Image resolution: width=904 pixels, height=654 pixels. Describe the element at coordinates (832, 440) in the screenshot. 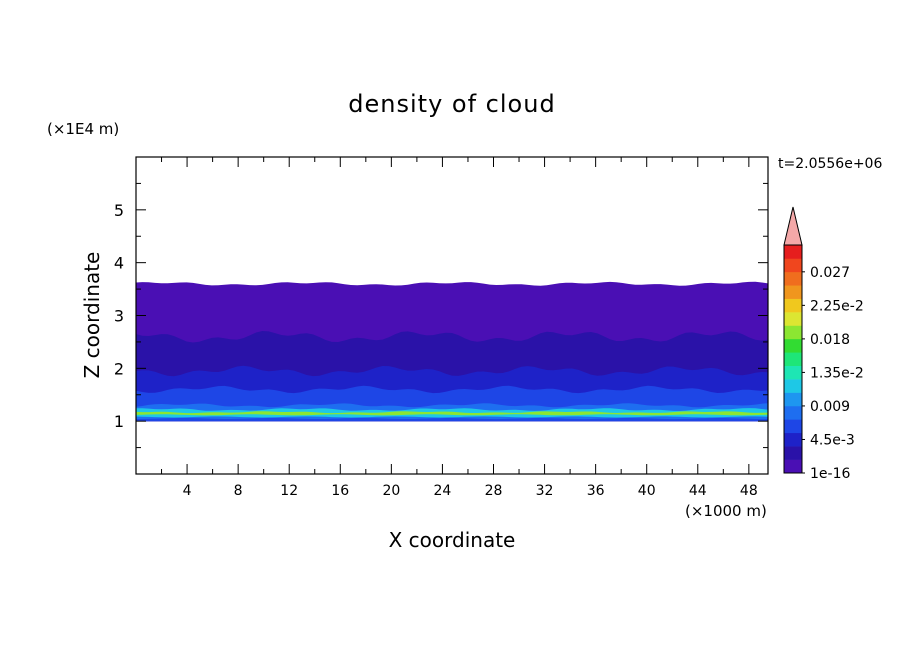

I see `colorbar-label: 4.5e-3` at that location.